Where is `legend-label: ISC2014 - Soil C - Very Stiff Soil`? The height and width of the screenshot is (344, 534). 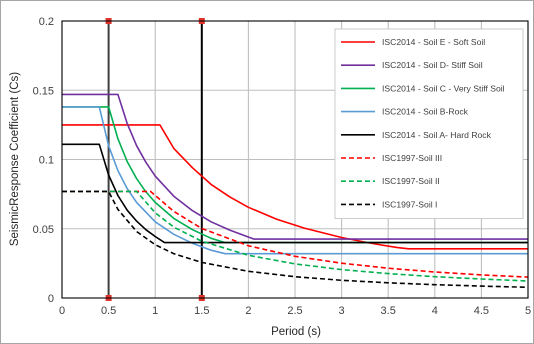
legend-label: ISC2014 - Soil C - Very Stiff Soil is located at coordinates (443, 88).